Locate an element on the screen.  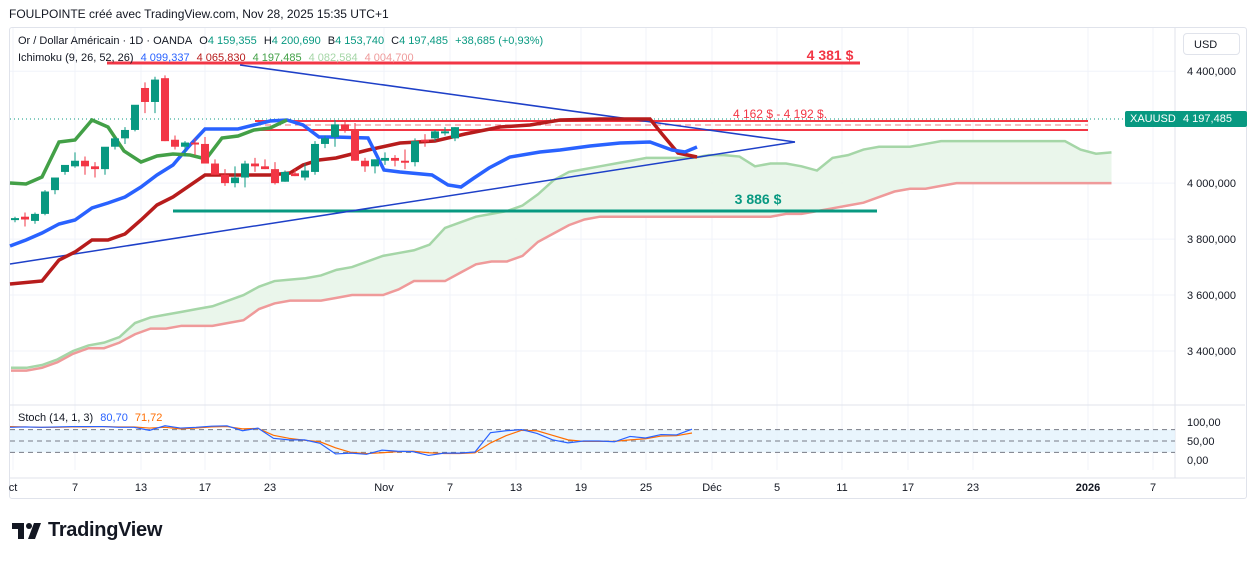
high-label: H is located at coordinates (267, 41).